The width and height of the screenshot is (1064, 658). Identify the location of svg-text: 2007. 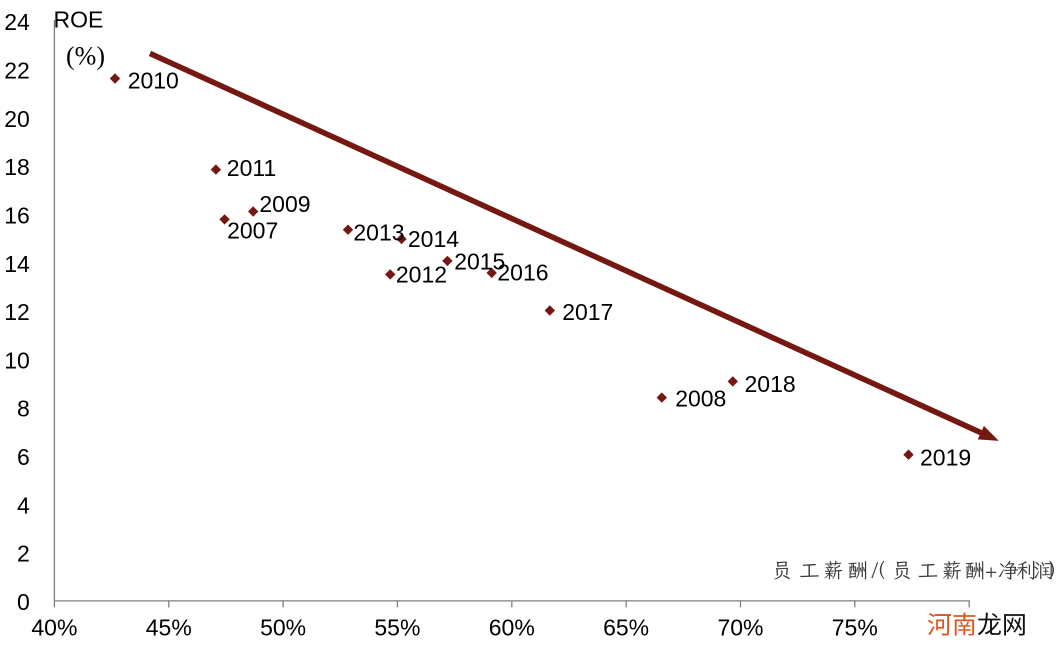
(252, 231).